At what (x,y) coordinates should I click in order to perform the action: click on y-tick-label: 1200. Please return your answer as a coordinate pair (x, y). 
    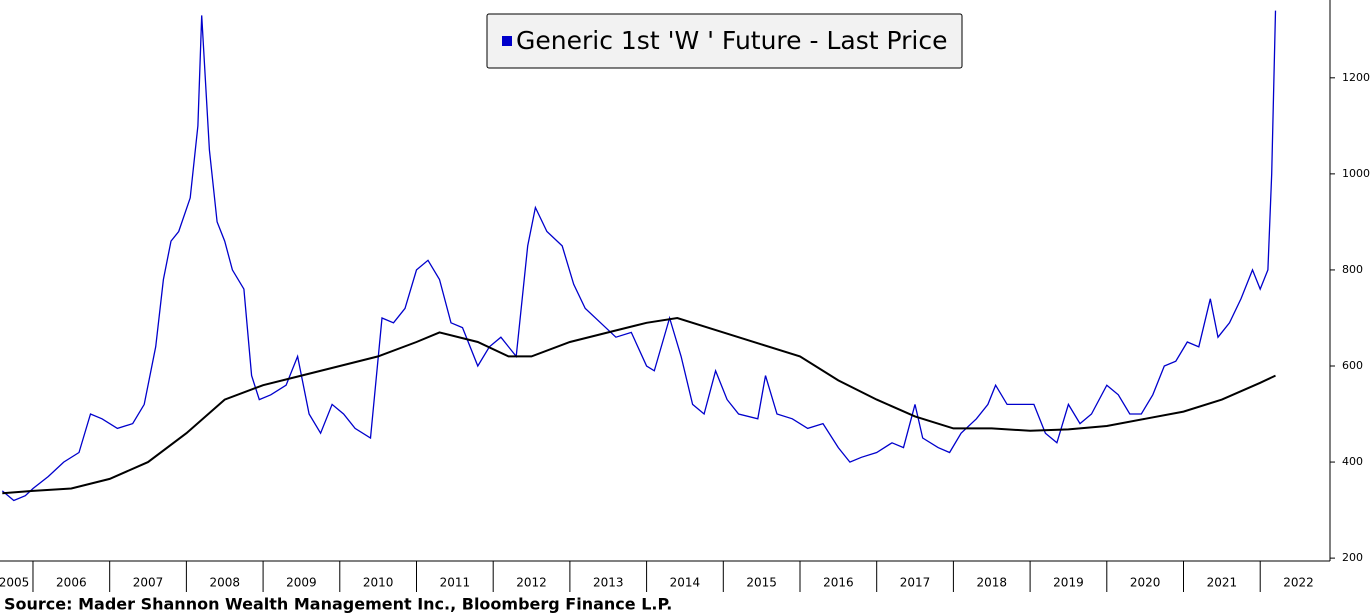
    Looking at the image, I should click on (1356, 77).